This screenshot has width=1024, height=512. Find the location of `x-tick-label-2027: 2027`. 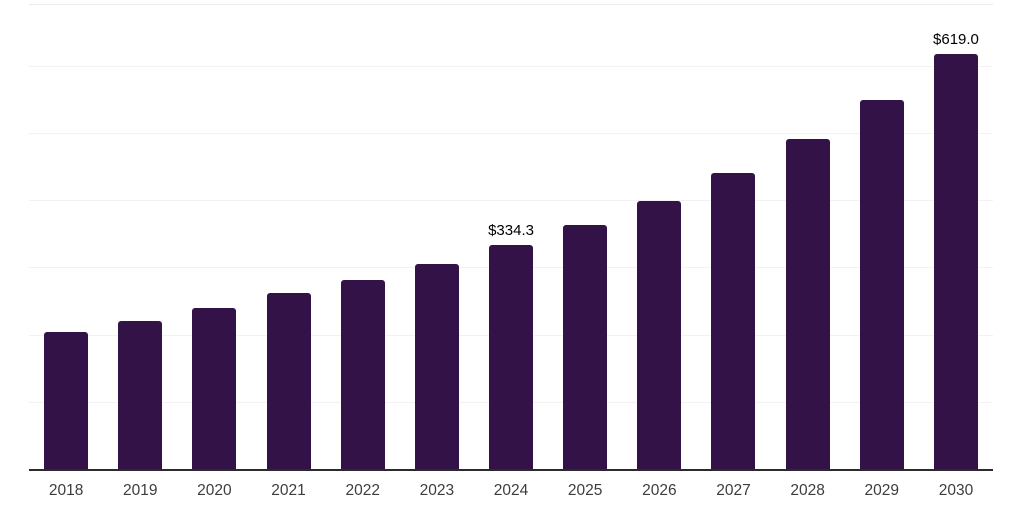

x-tick-label-2027: 2027 is located at coordinates (733, 490).